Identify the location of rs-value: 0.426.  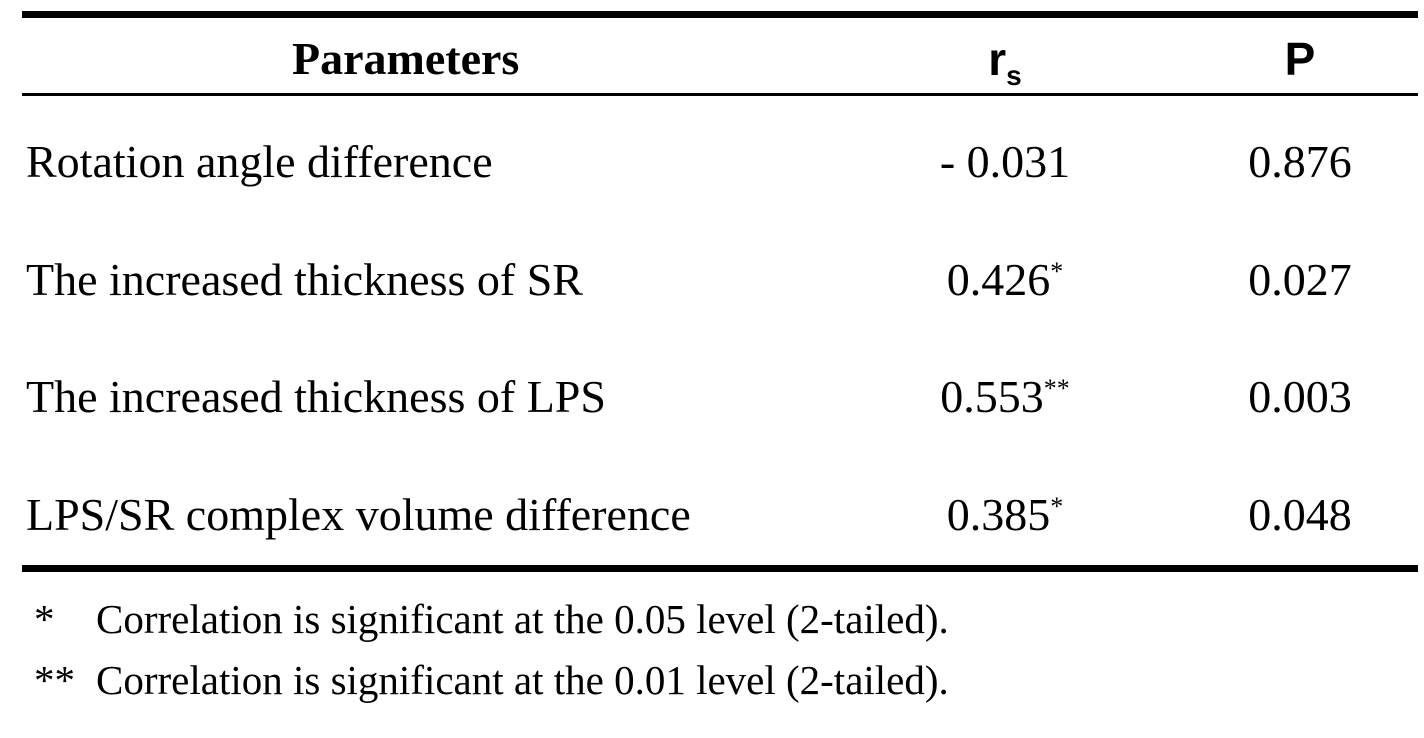
(998, 279).